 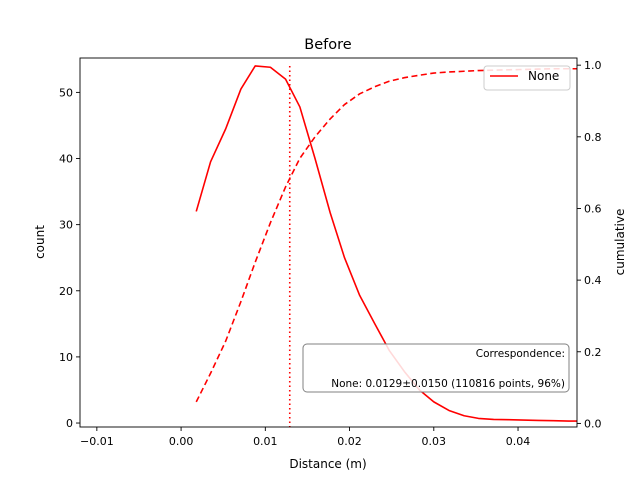 I want to click on x-tick-label: 0.02, so click(x=349, y=441).